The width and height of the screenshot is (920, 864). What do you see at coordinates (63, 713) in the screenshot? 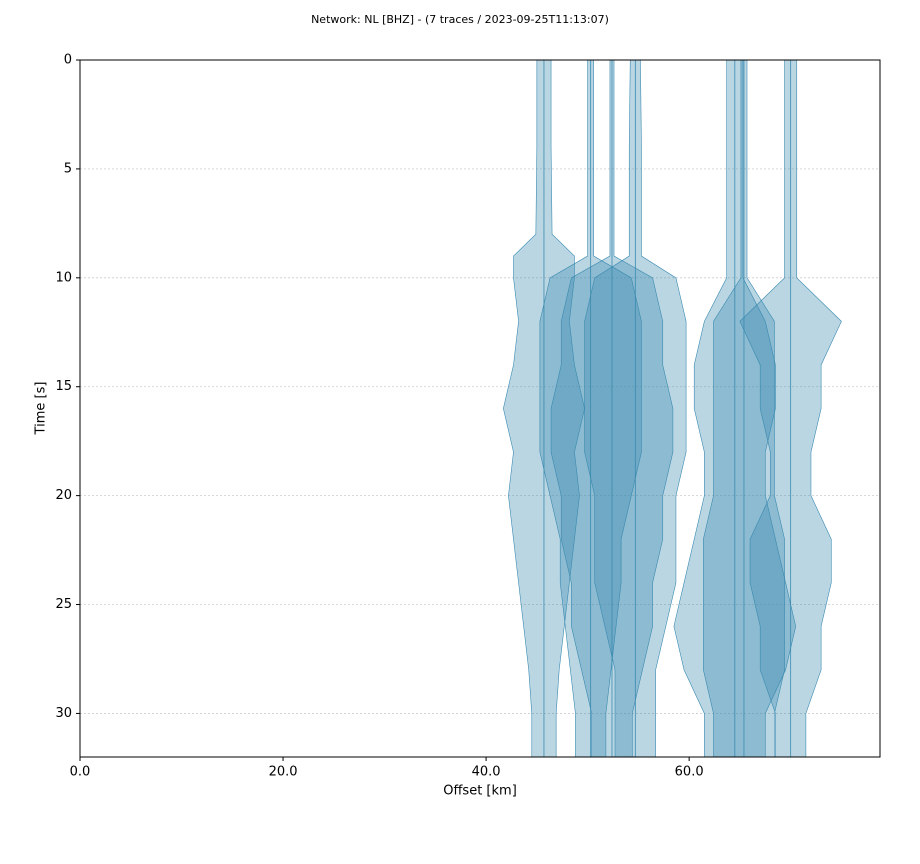
I see `y-tick-label: 30` at bounding box center [63, 713].